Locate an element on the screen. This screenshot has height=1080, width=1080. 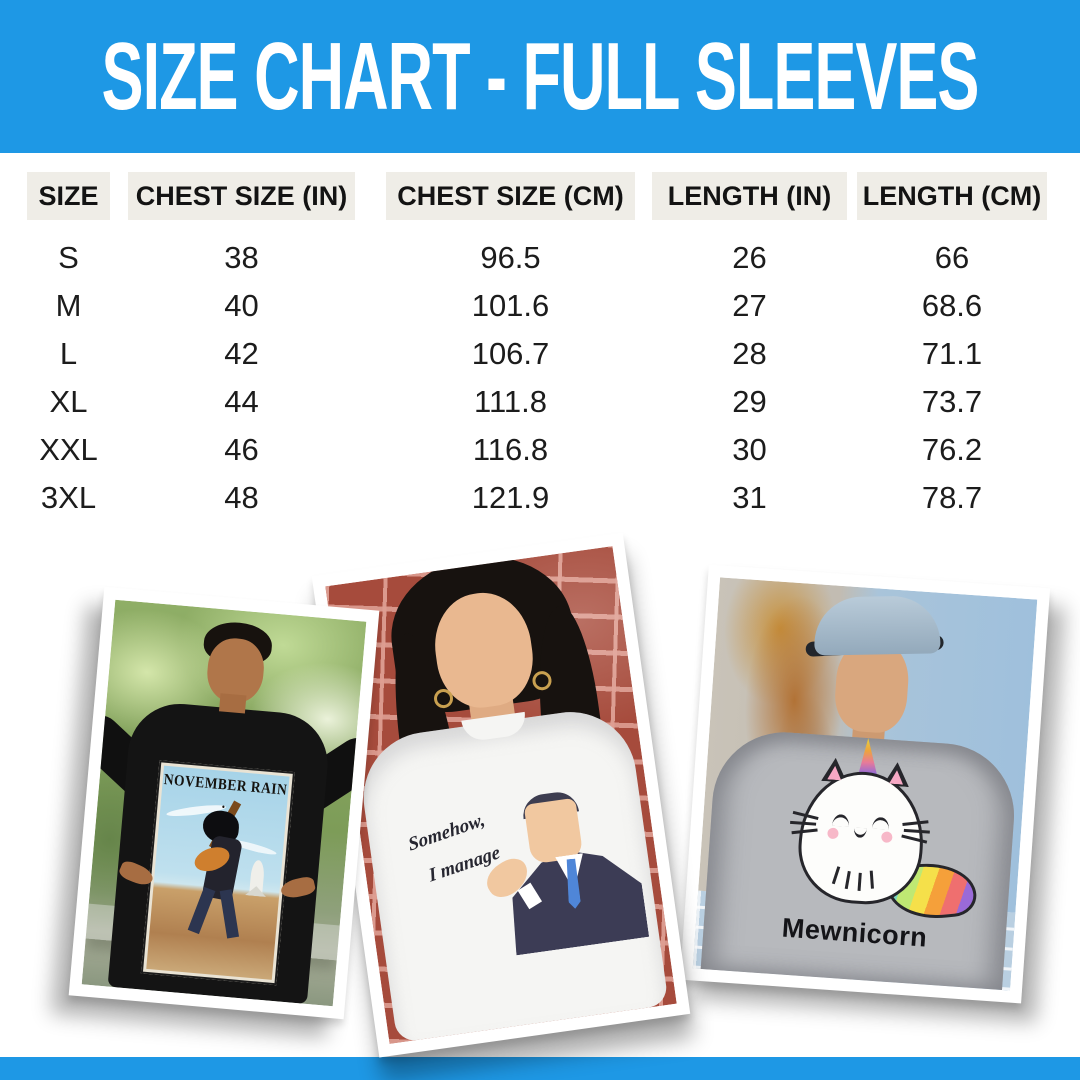
table-cell: XXL is located at coordinates (68, 449).